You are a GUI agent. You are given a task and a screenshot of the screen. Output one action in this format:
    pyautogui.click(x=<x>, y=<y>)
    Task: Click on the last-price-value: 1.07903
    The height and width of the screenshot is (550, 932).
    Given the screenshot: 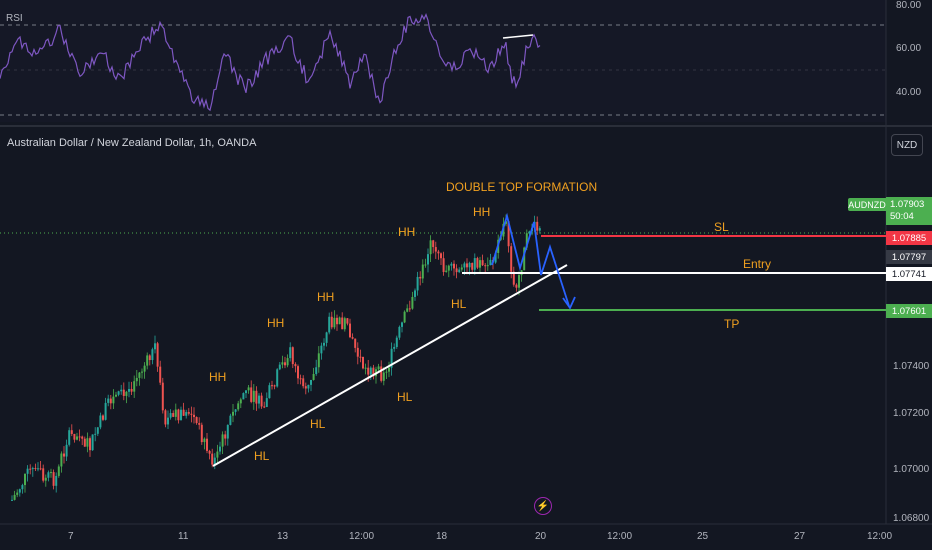 What is the action you would take?
    pyautogui.click(x=907, y=204)
    